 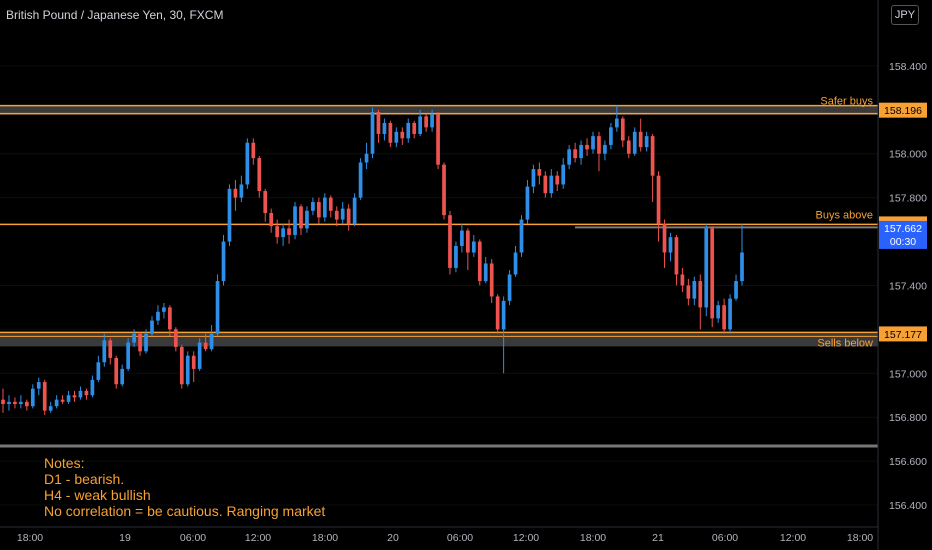 I want to click on y-tick-label: 156.400, so click(x=908, y=506).